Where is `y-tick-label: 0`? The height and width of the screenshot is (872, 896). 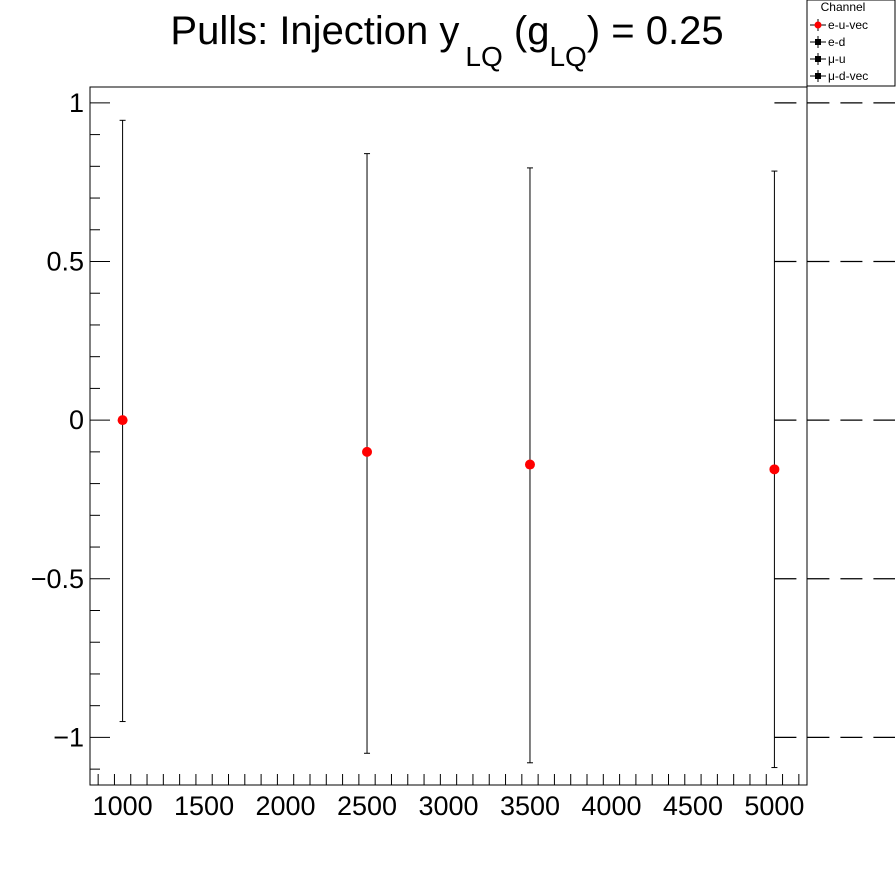
y-tick-label: 0 is located at coordinates (76, 420).